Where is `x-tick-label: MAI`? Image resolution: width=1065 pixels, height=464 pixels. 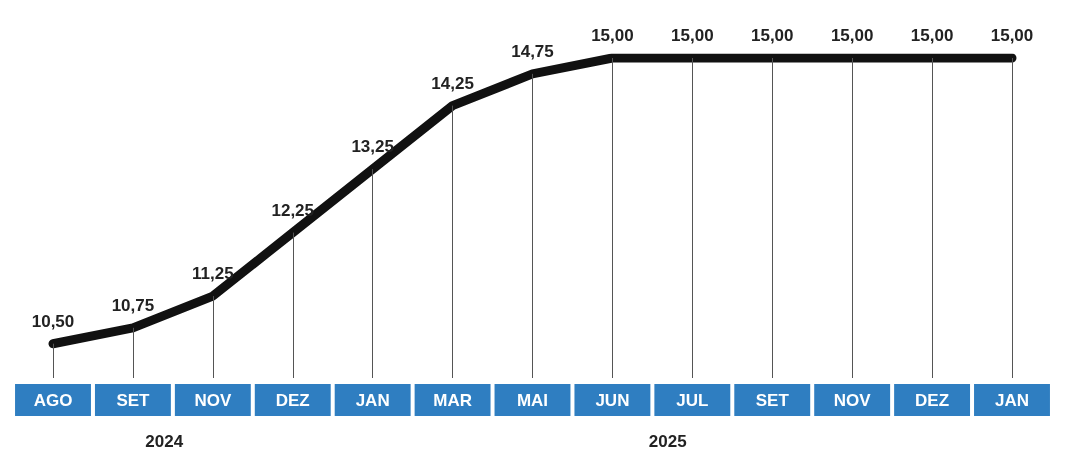 x-tick-label: MAI is located at coordinates (532, 400).